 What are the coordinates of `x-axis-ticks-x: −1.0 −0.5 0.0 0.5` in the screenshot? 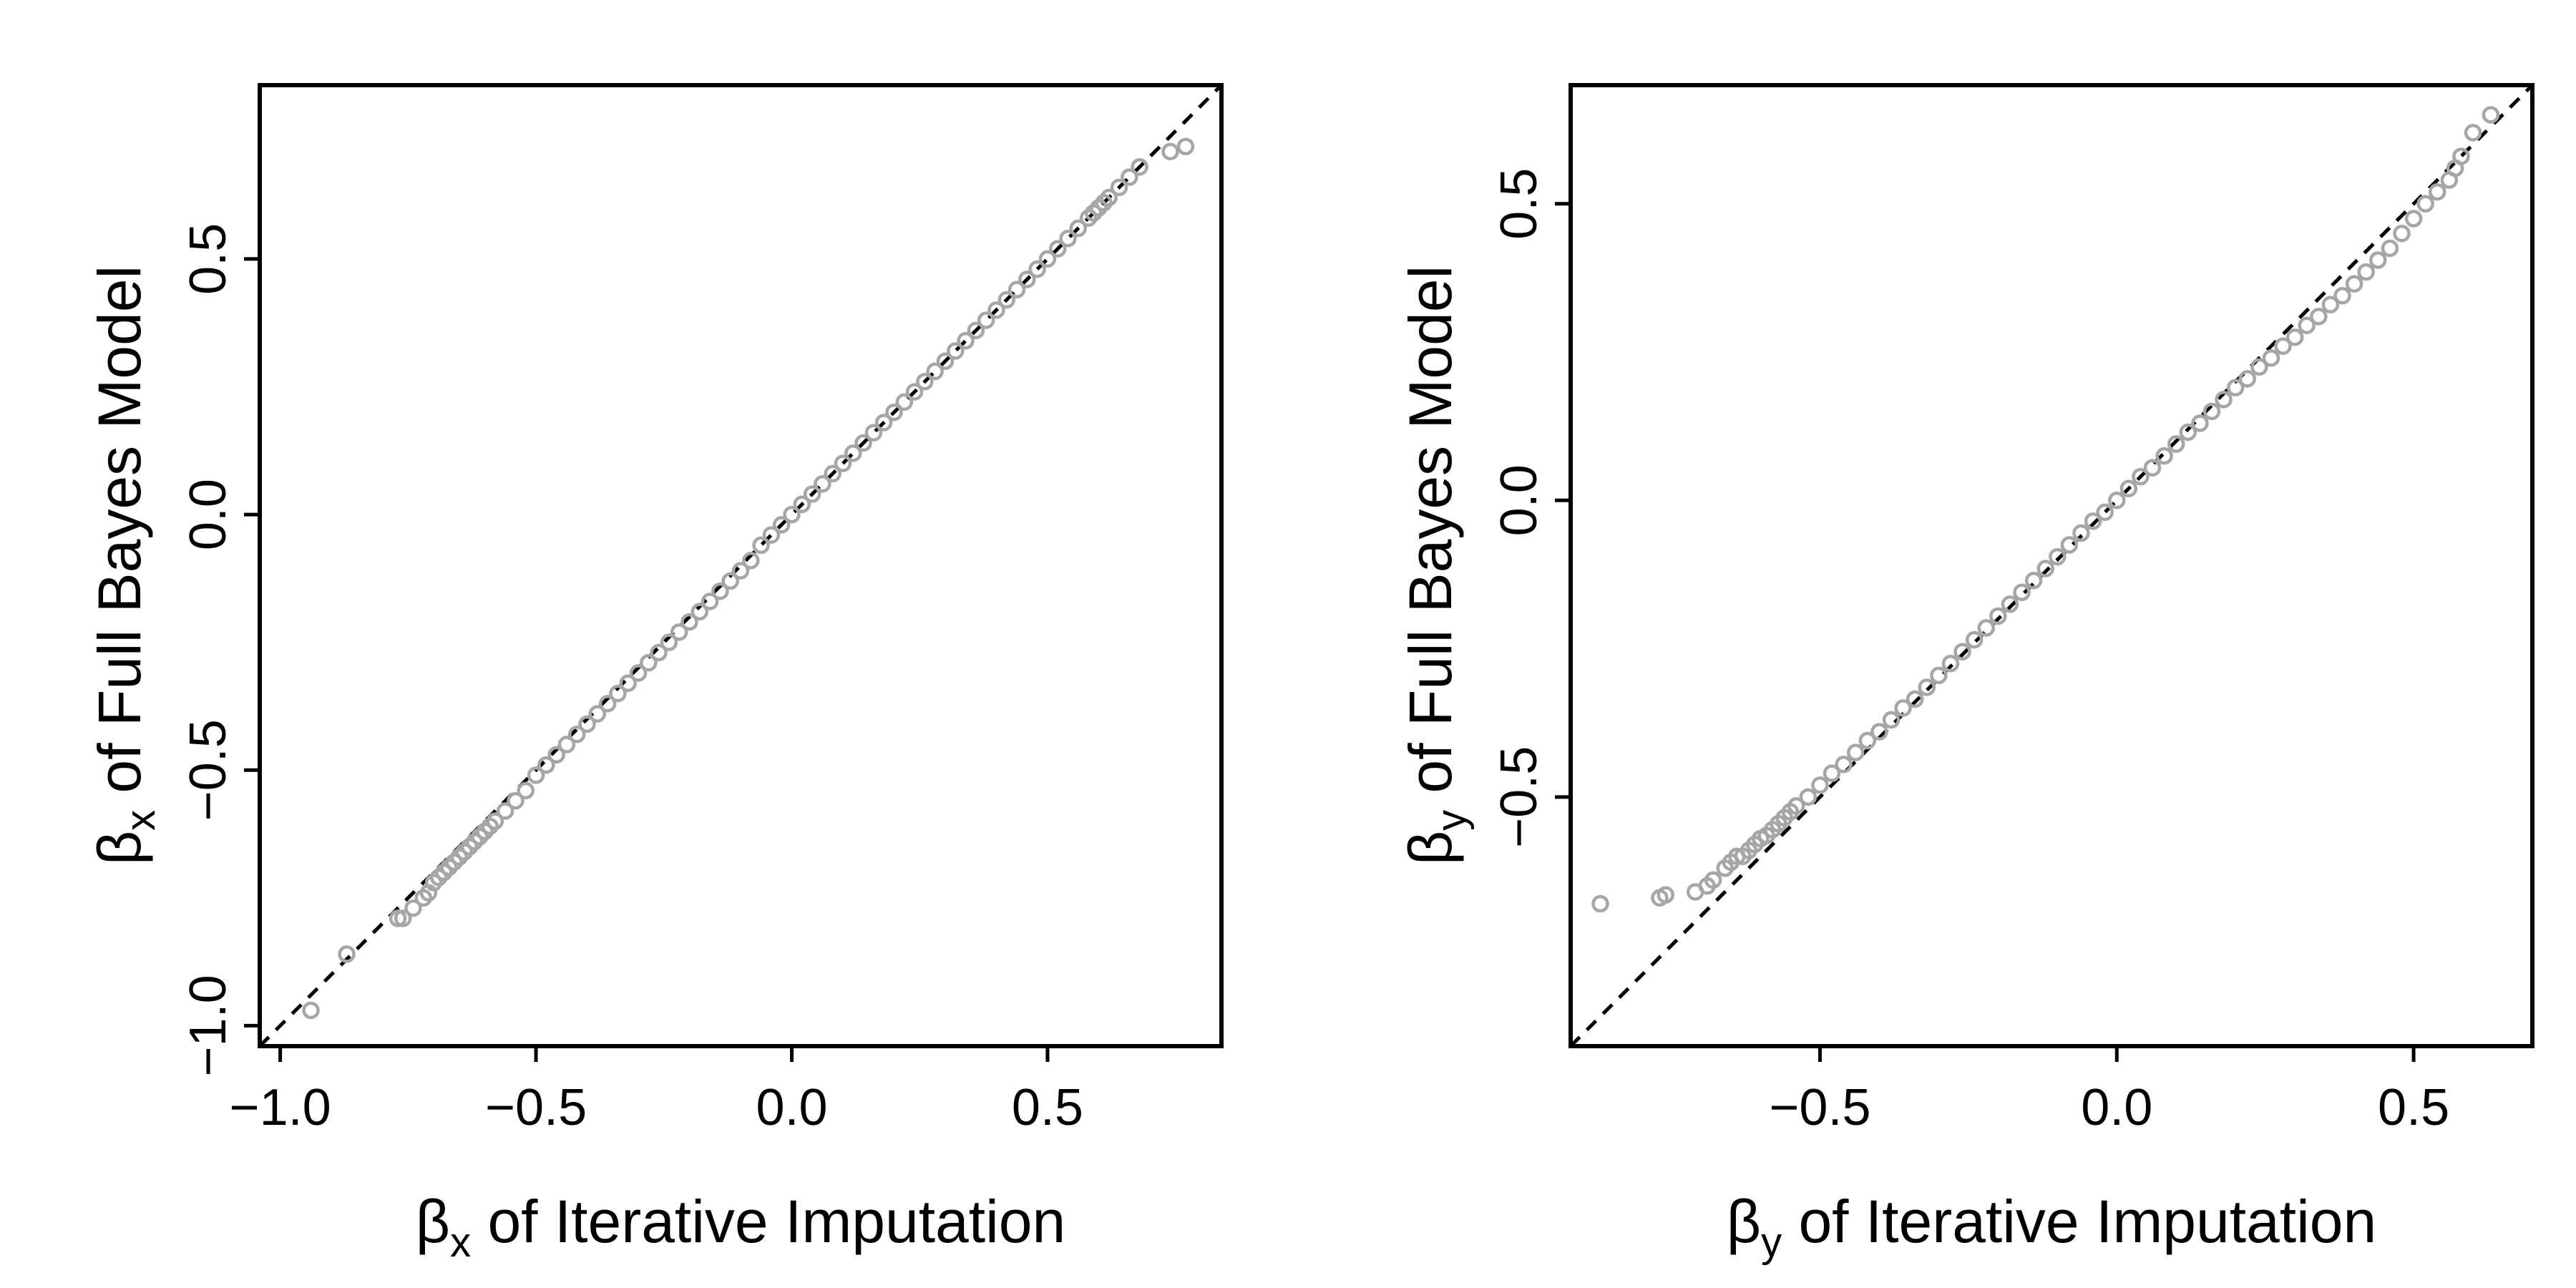 It's located at (656, 1091).